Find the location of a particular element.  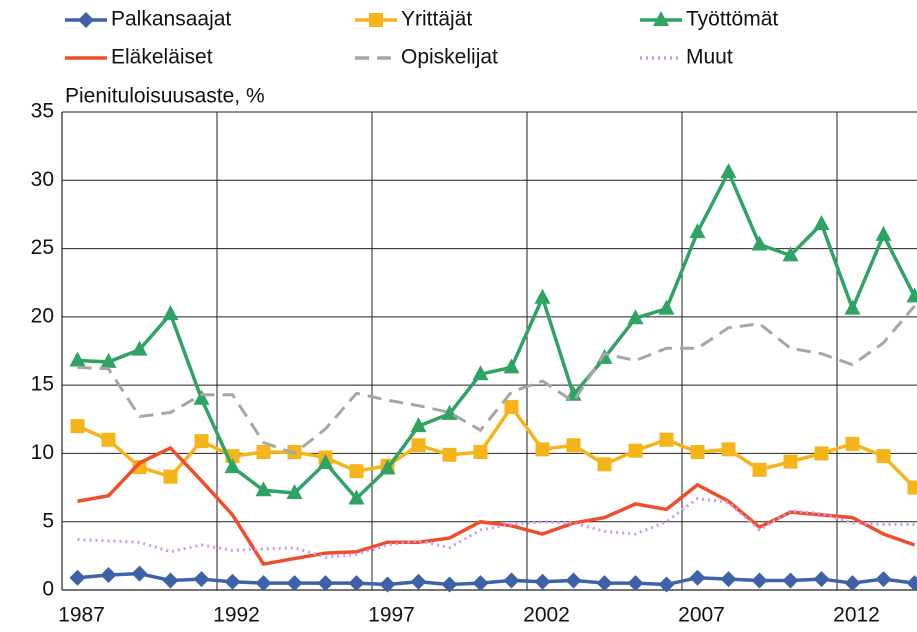

x-tick-label: 2002 is located at coordinates (546, 615).